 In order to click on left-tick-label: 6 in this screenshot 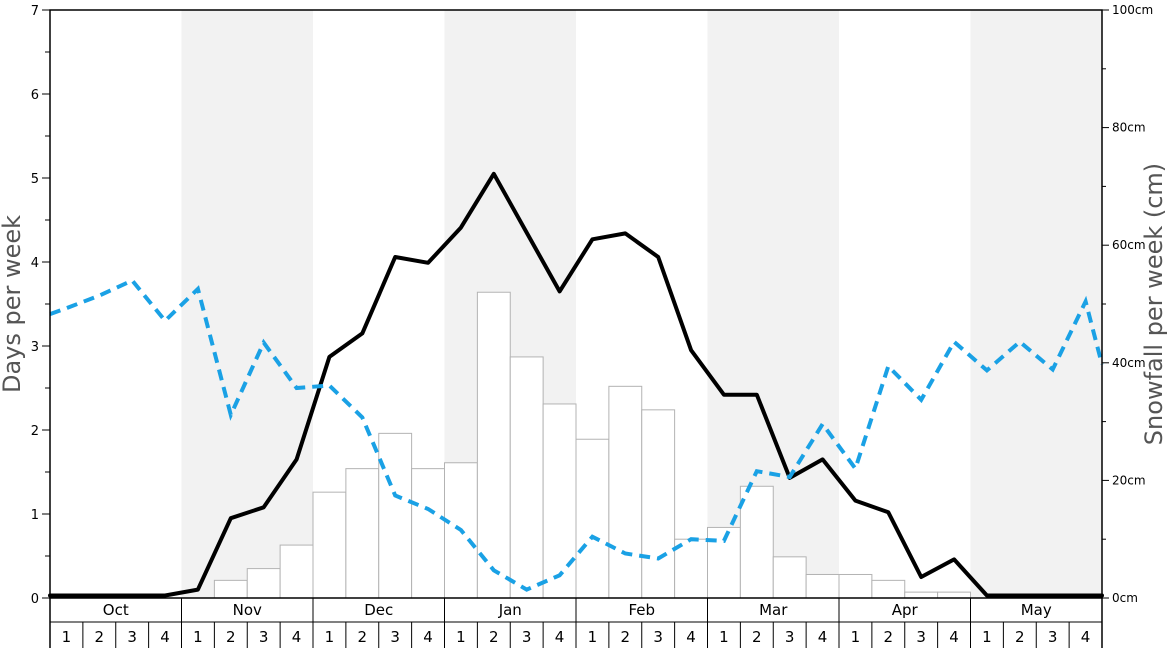, I will do `click(35, 95)`.